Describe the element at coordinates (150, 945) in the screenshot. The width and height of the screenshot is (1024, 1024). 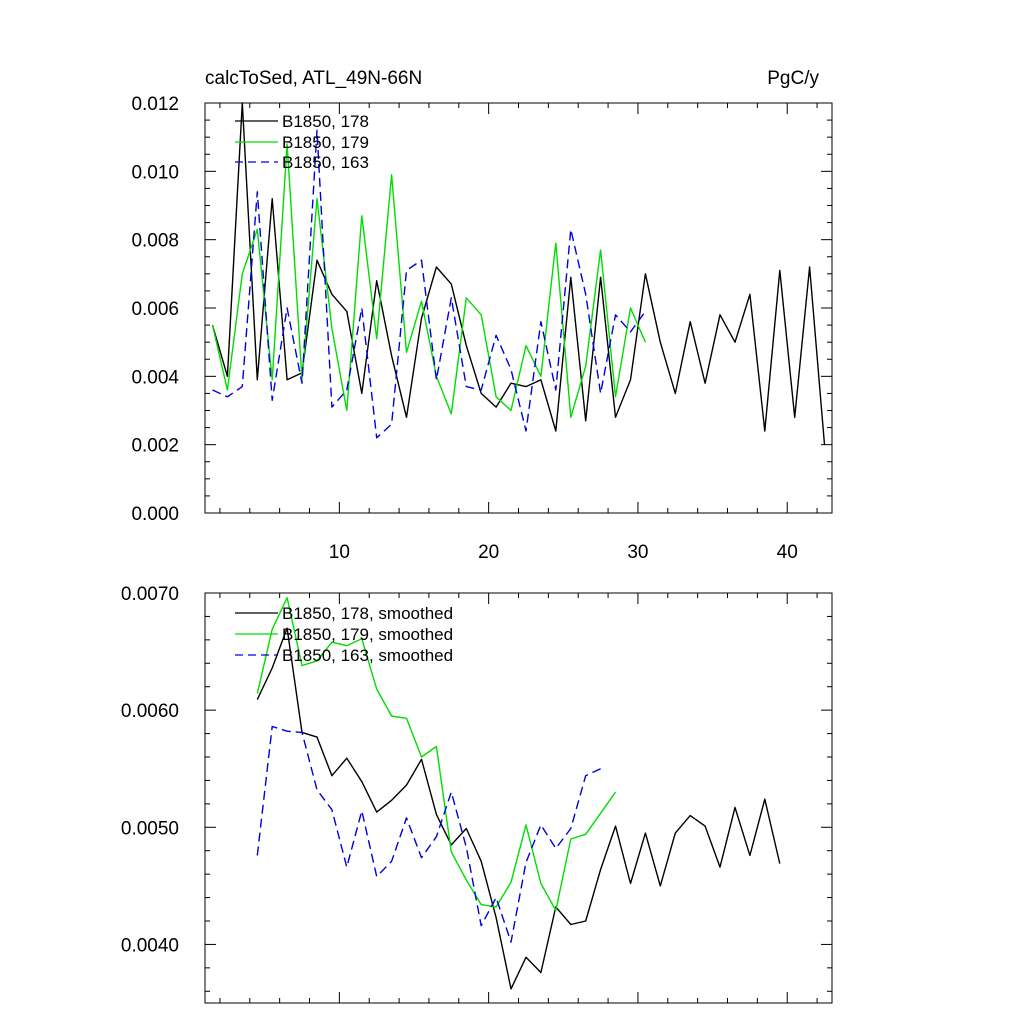
I see `y-tick-label: 0.0040` at that location.